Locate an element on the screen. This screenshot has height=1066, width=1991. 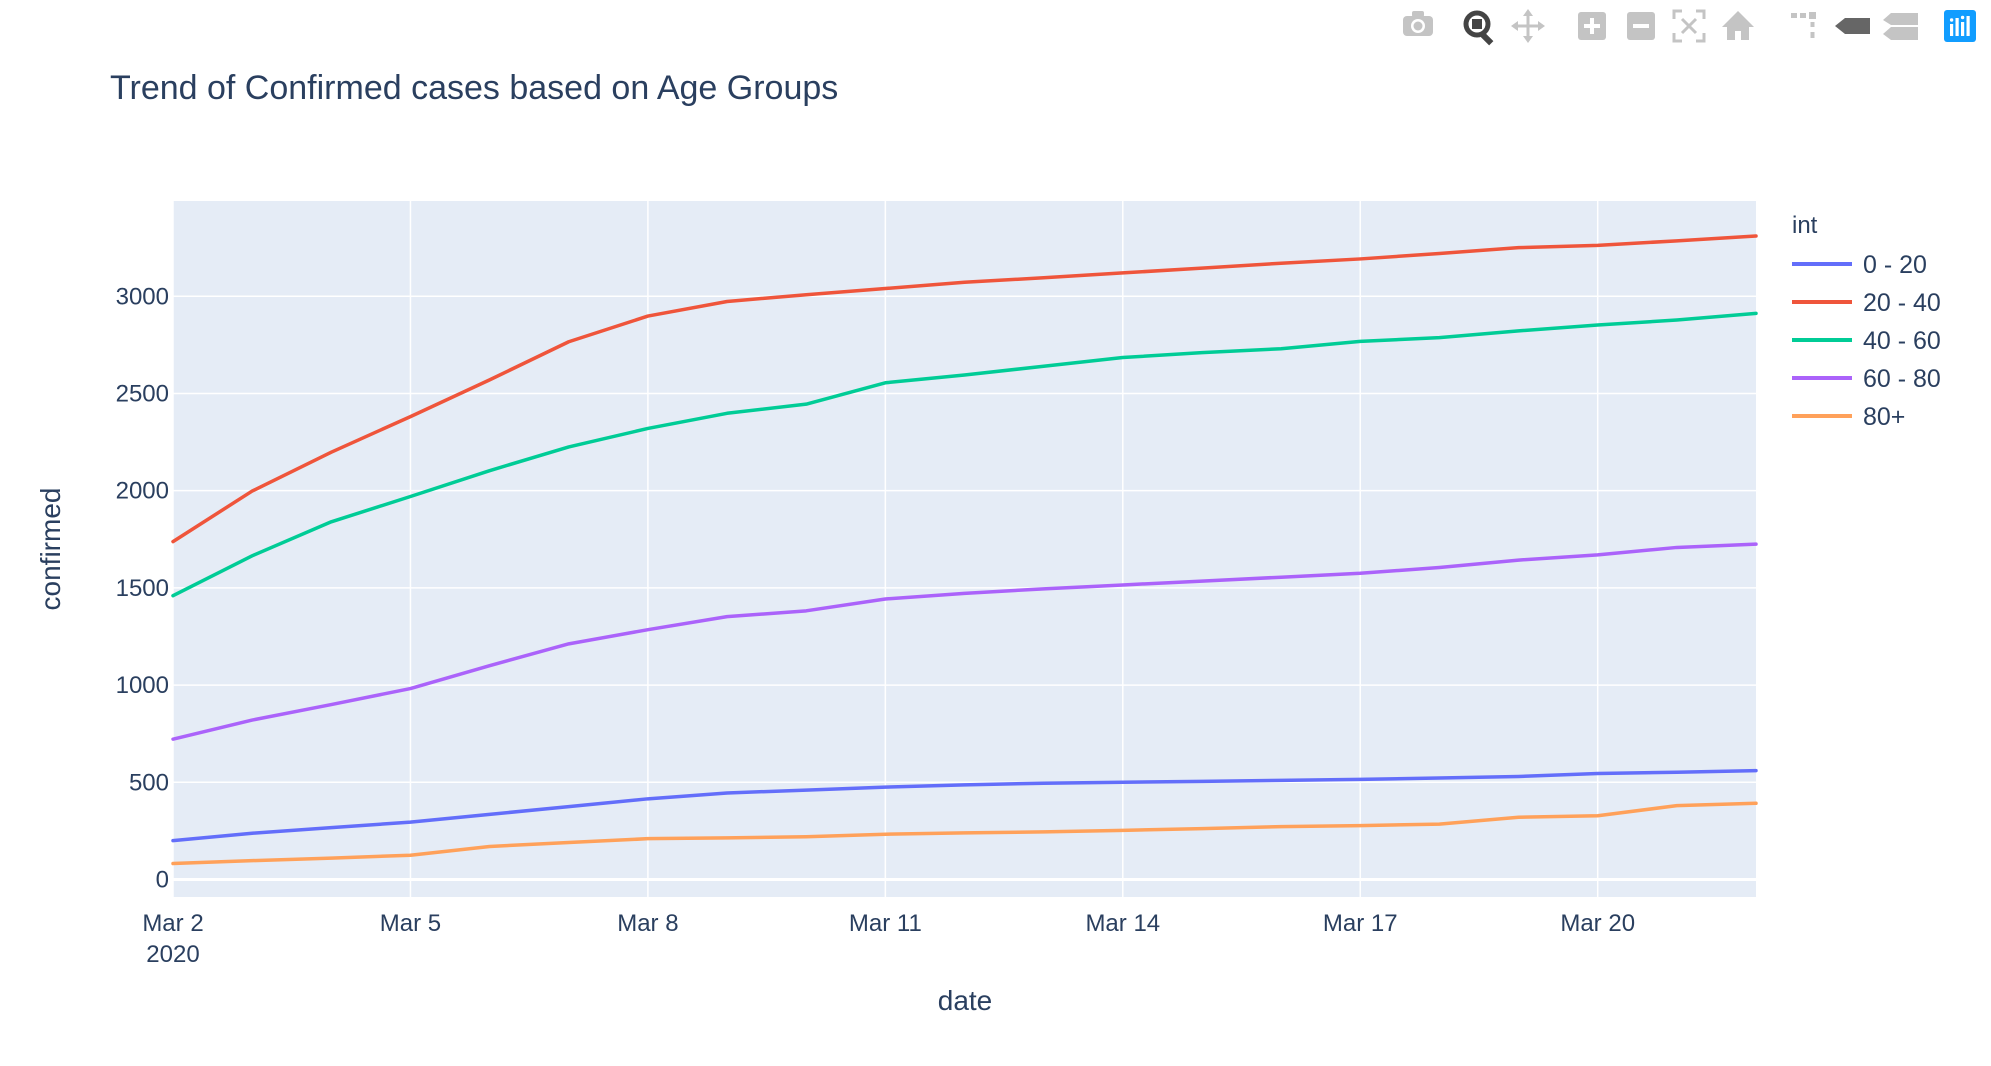
legend-label: 60 - 80 is located at coordinates (1902, 379).